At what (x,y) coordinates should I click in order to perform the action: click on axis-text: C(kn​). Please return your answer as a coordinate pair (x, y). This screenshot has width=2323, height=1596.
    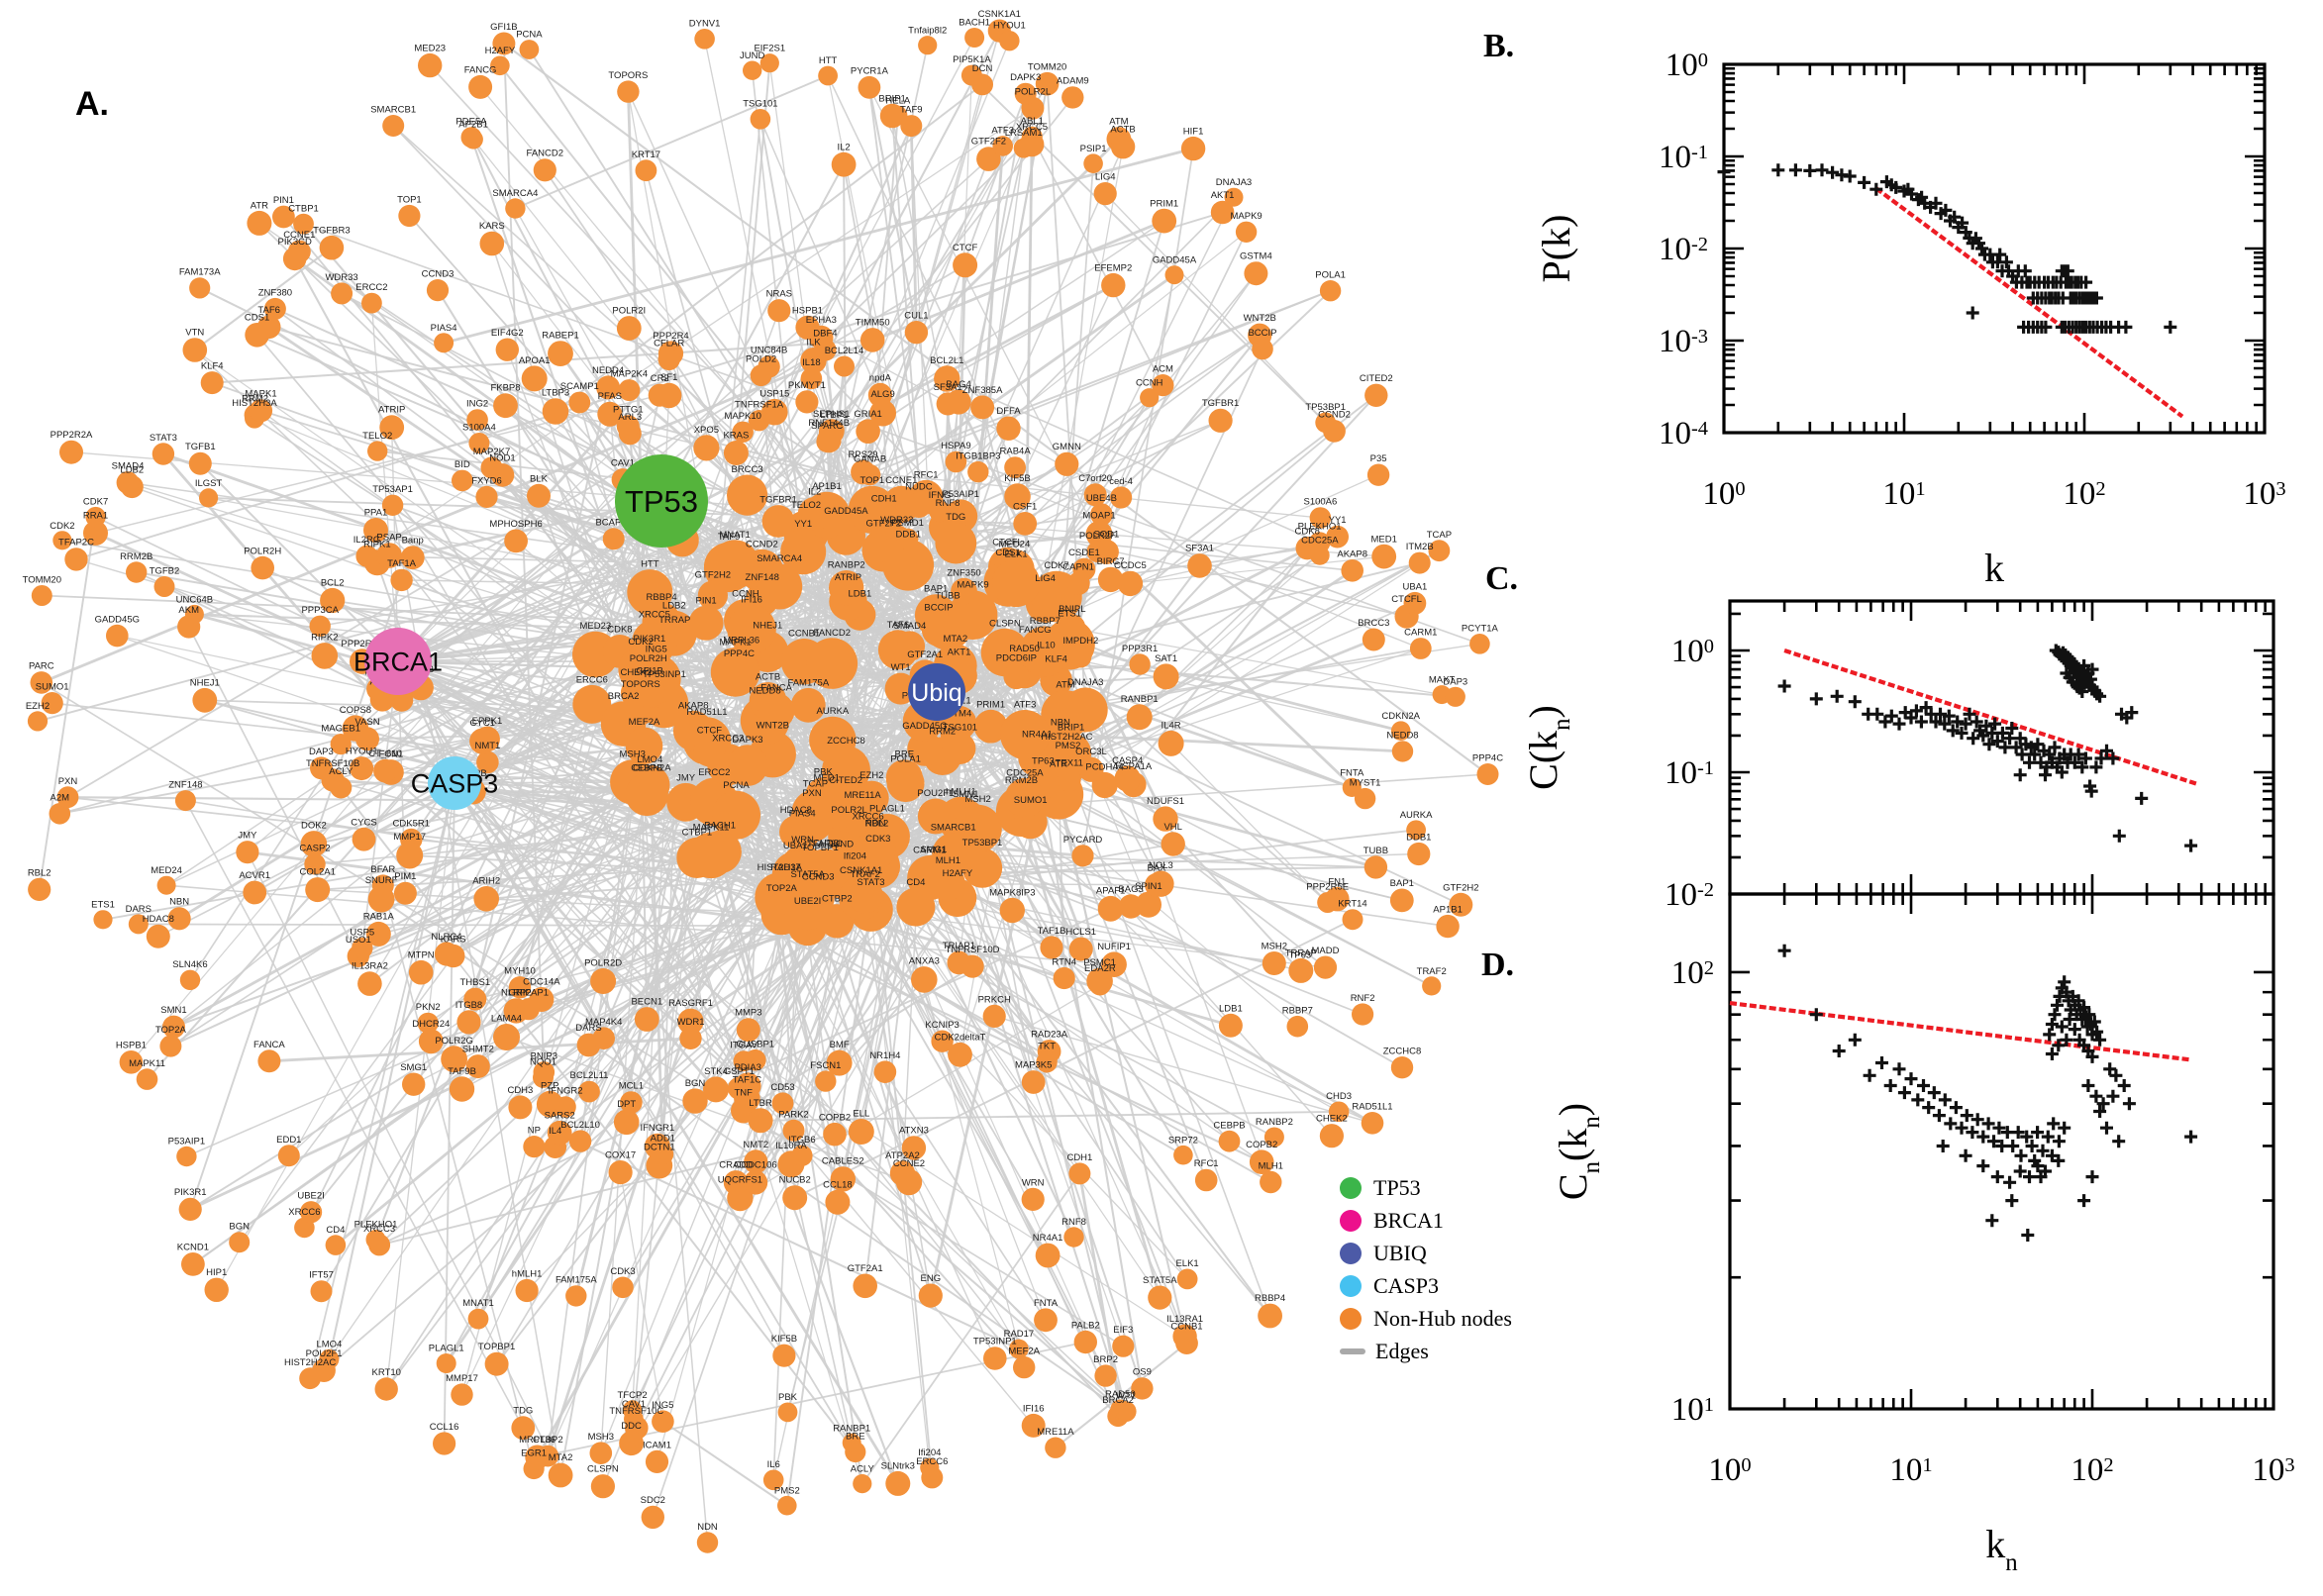
    Looking at the image, I should click on (1548, 747).